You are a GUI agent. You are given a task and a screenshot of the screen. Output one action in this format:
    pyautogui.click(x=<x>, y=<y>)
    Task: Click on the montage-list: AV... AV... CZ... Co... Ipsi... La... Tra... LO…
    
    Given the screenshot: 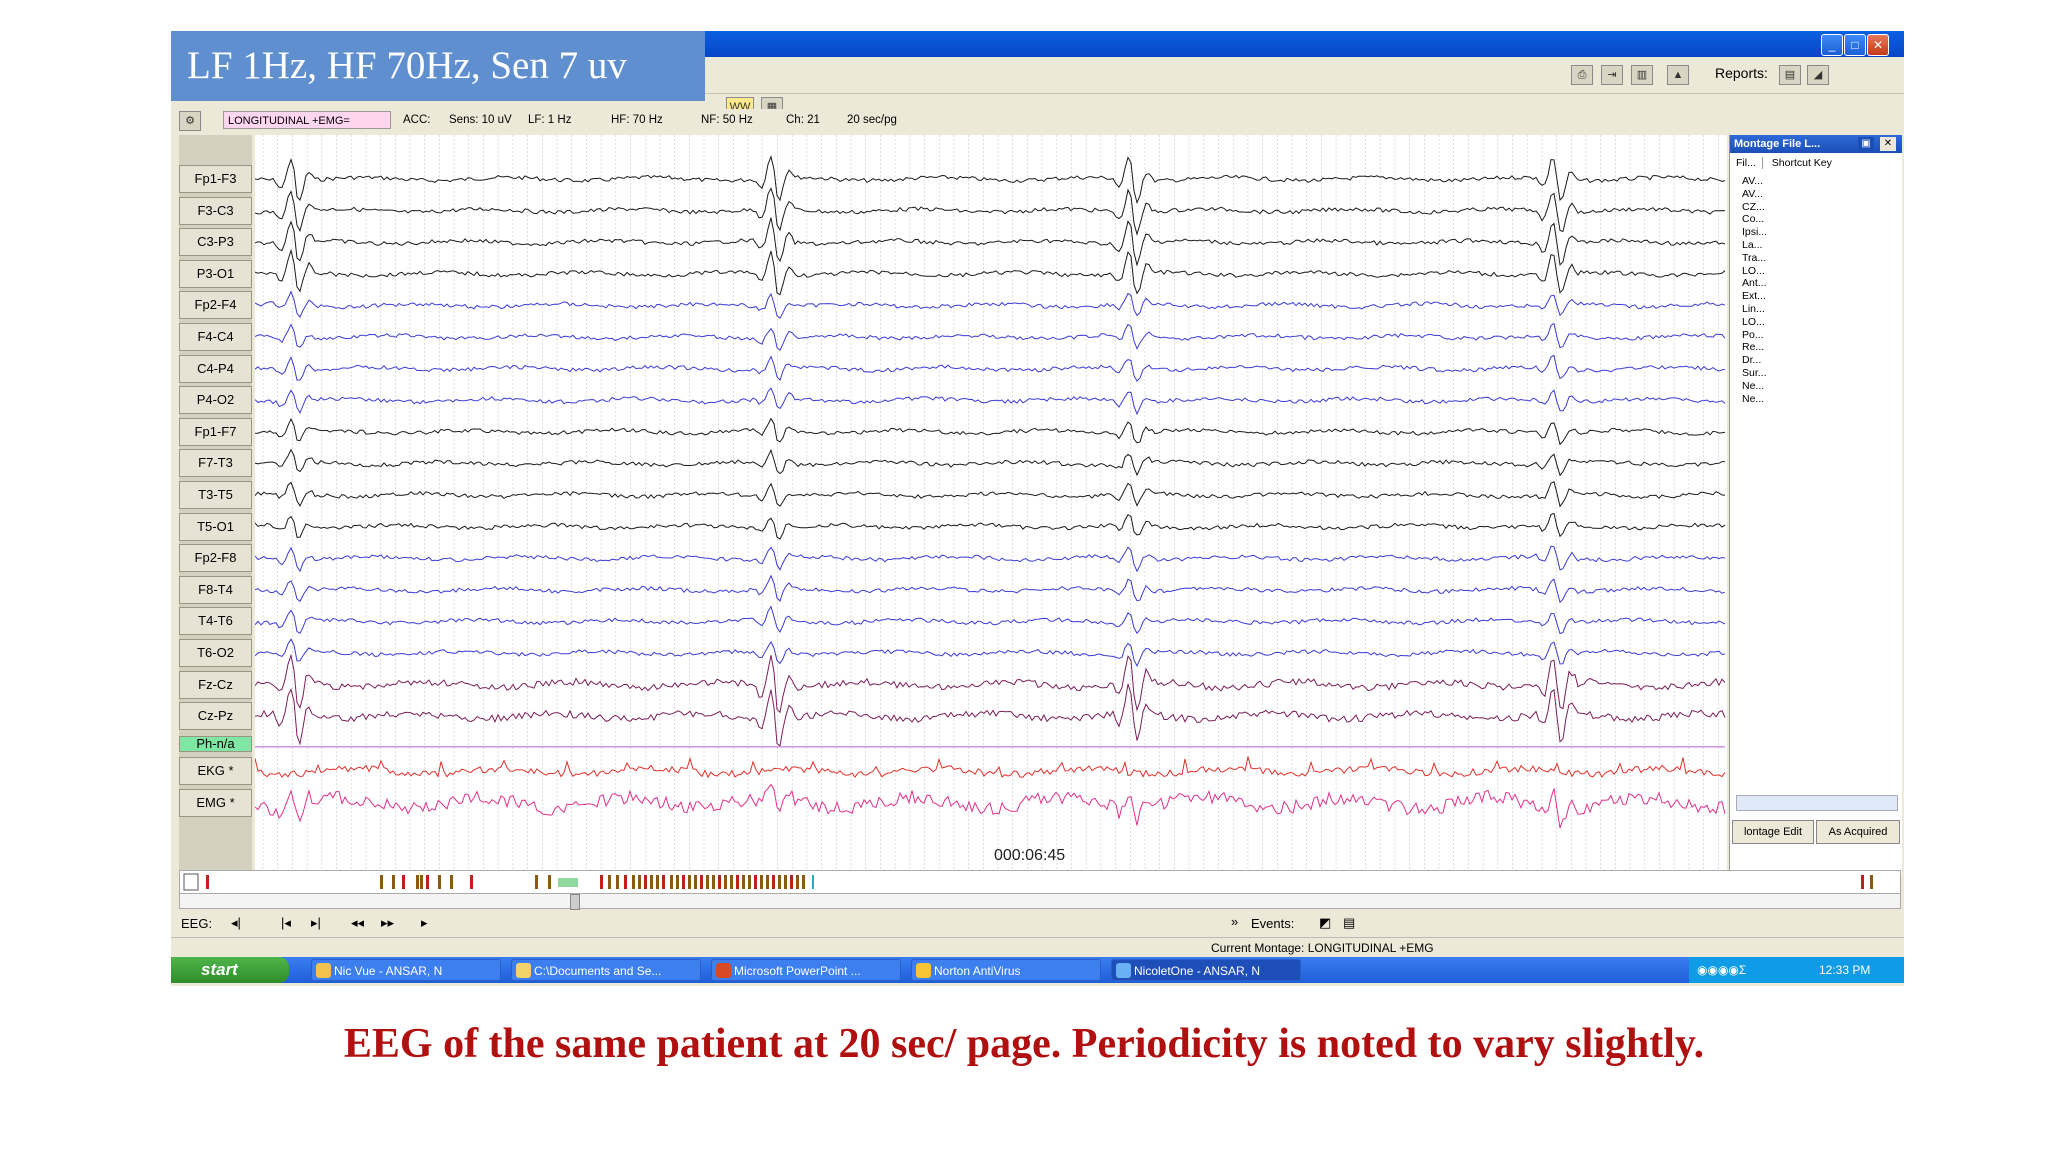 What is the action you would take?
    pyautogui.click(x=1816, y=475)
    